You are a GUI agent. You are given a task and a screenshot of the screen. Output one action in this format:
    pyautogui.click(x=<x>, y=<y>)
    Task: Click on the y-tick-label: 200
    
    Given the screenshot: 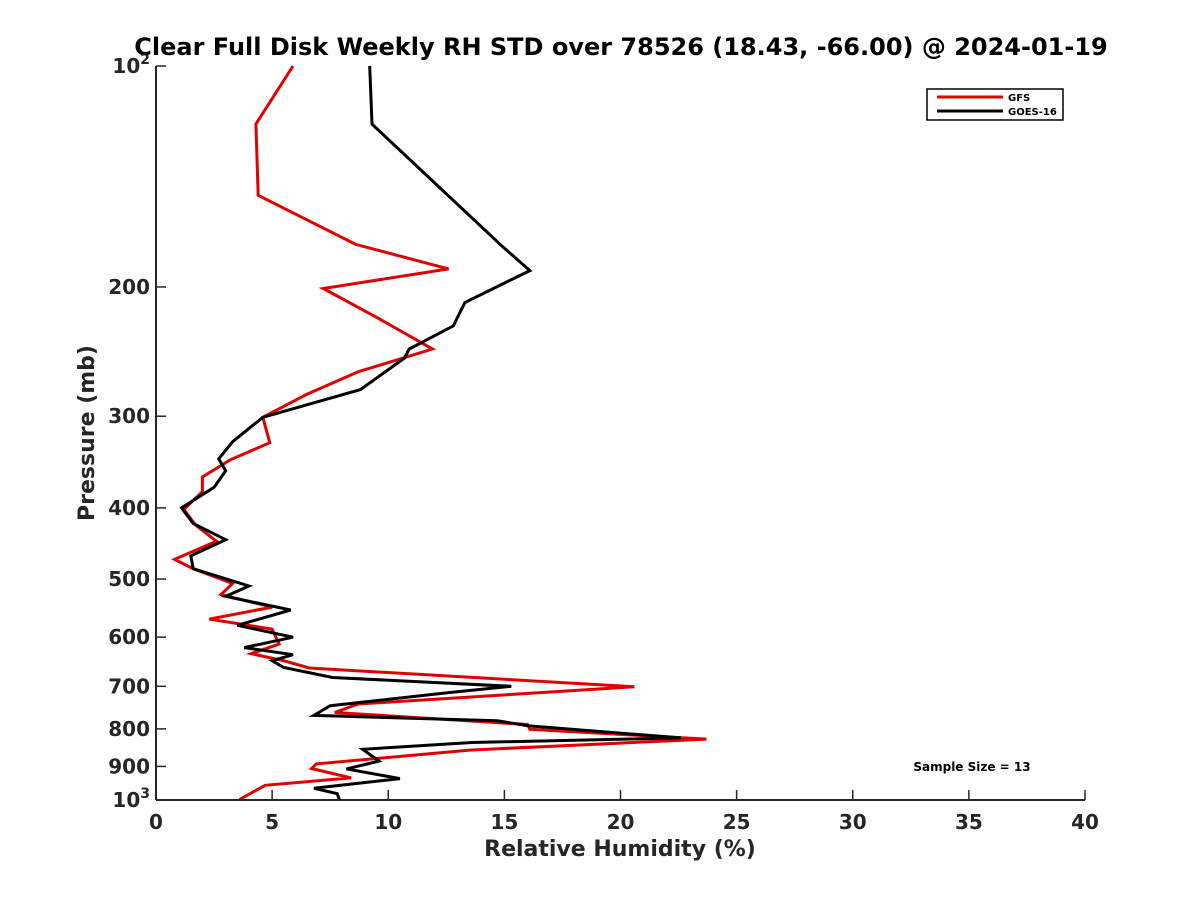 What is the action you would take?
    pyautogui.click(x=129, y=287)
    